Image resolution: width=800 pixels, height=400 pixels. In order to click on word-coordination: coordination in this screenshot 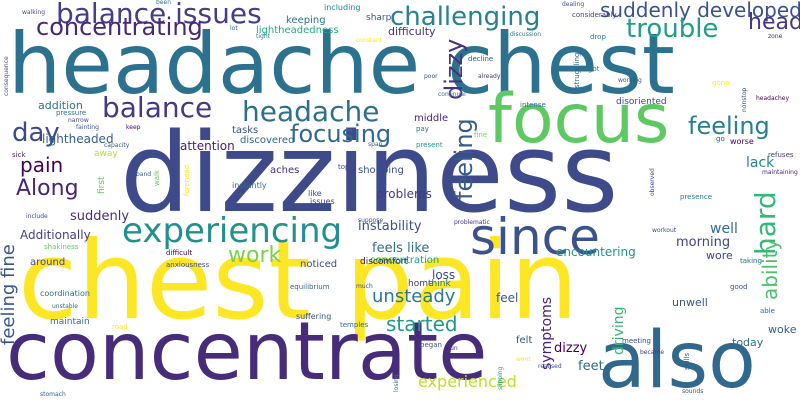, I will do `click(65, 293)`.